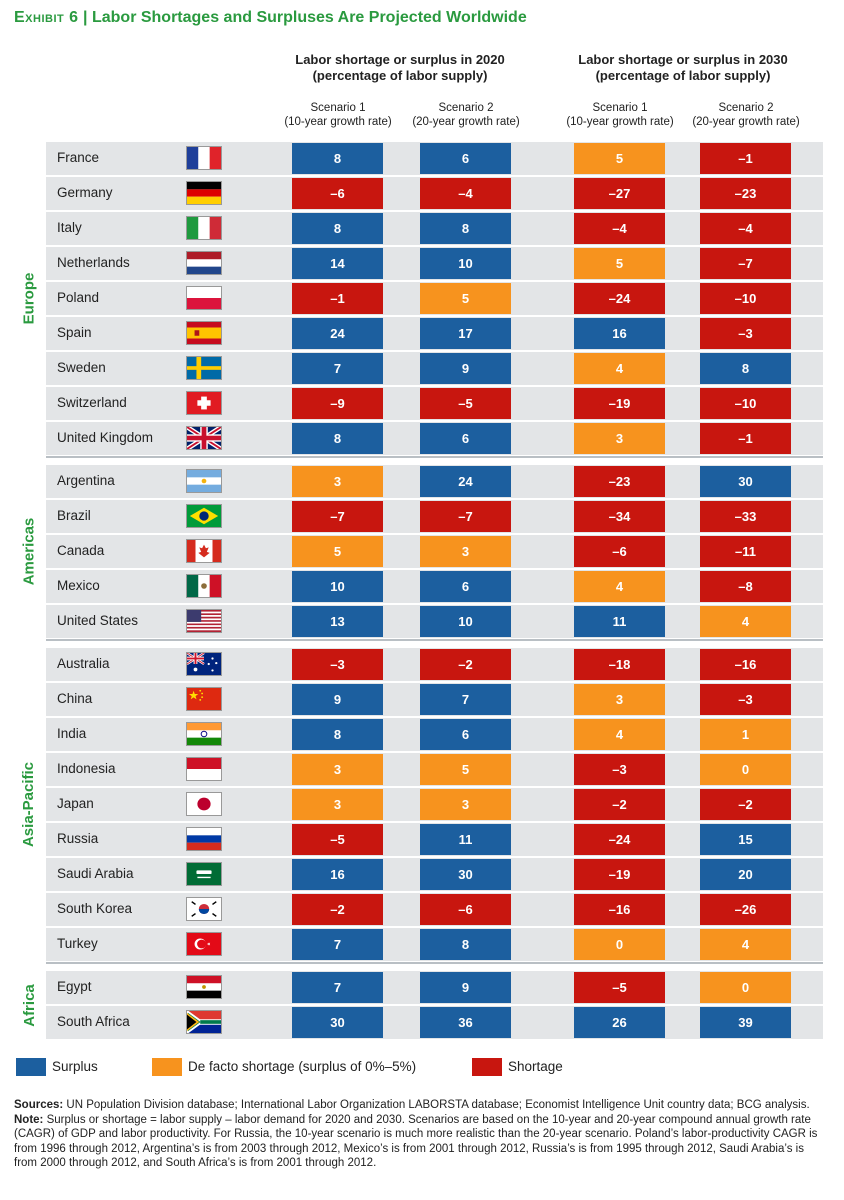 Image resolution: width=844 pixels, height=1200 pixels. What do you see at coordinates (619, 403) in the screenshot?
I see `value-cell-switzerland-2030-scenario-1: –19` at bounding box center [619, 403].